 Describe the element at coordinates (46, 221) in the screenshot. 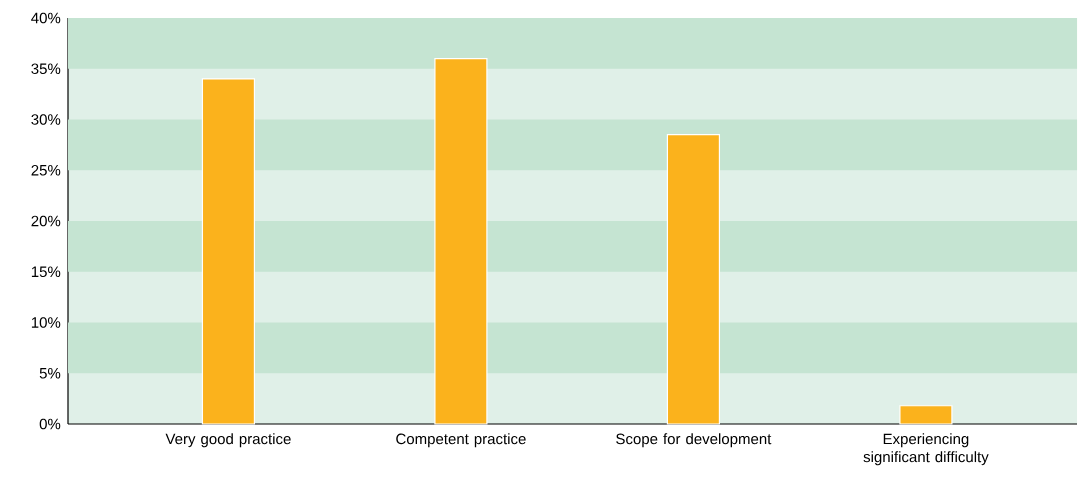

I see `y-tick-label: 20%` at that location.